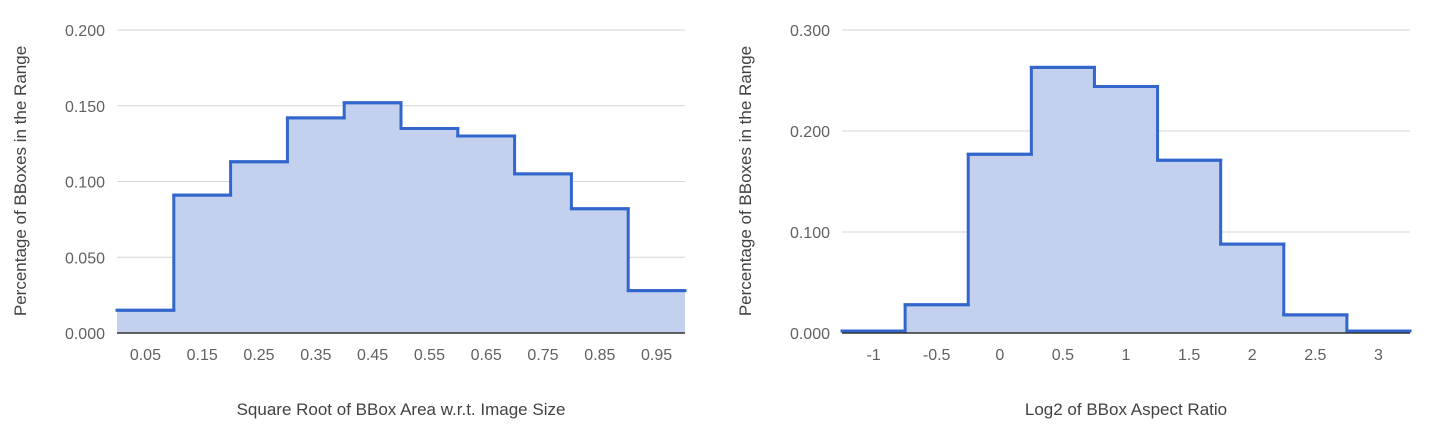 The height and width of the screenshot is (435, 1434). Describe the element at coordinates (1126, 355) in the screenshot. I see `x-tick-label: 1` at that location.